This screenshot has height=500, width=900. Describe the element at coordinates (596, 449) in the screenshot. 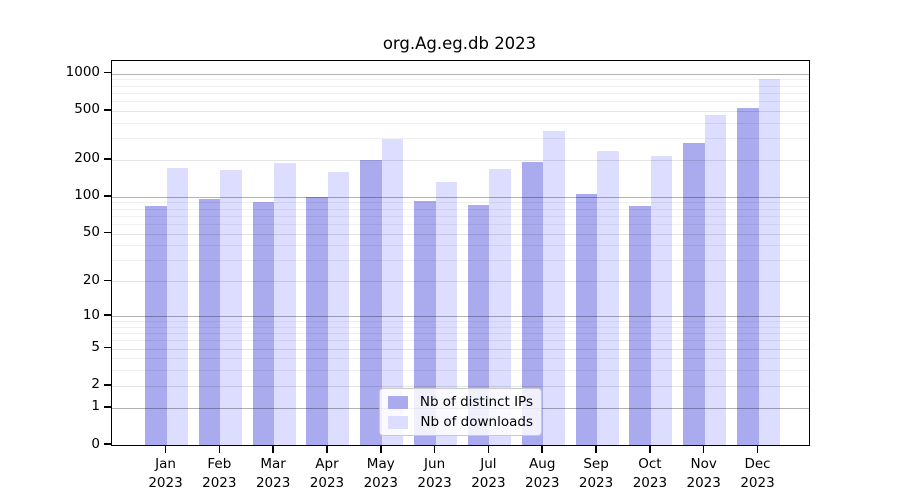

I see `x-tick-mark-sep` at that location.